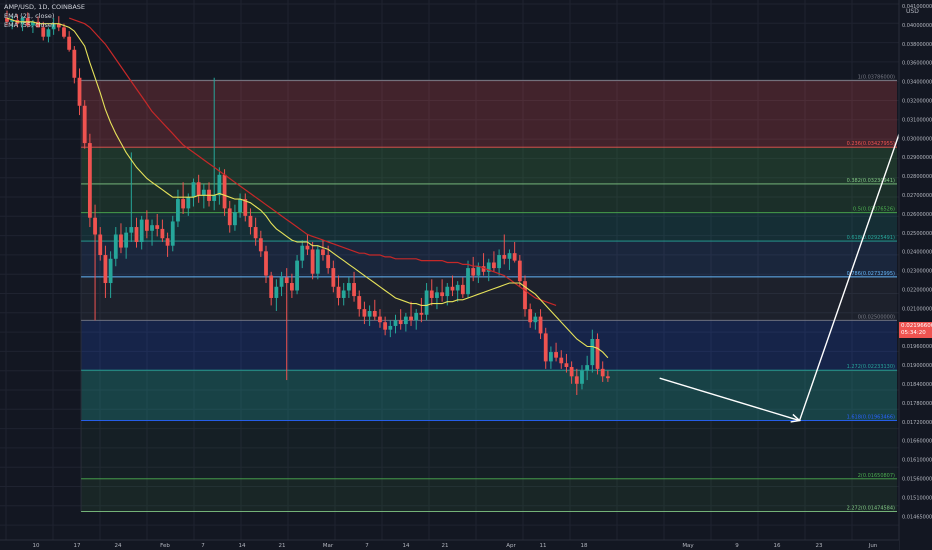  Describe the element at coordinates (917, 423) in the screenshot. I see `price-tick-label: 0.01720000` at that location.